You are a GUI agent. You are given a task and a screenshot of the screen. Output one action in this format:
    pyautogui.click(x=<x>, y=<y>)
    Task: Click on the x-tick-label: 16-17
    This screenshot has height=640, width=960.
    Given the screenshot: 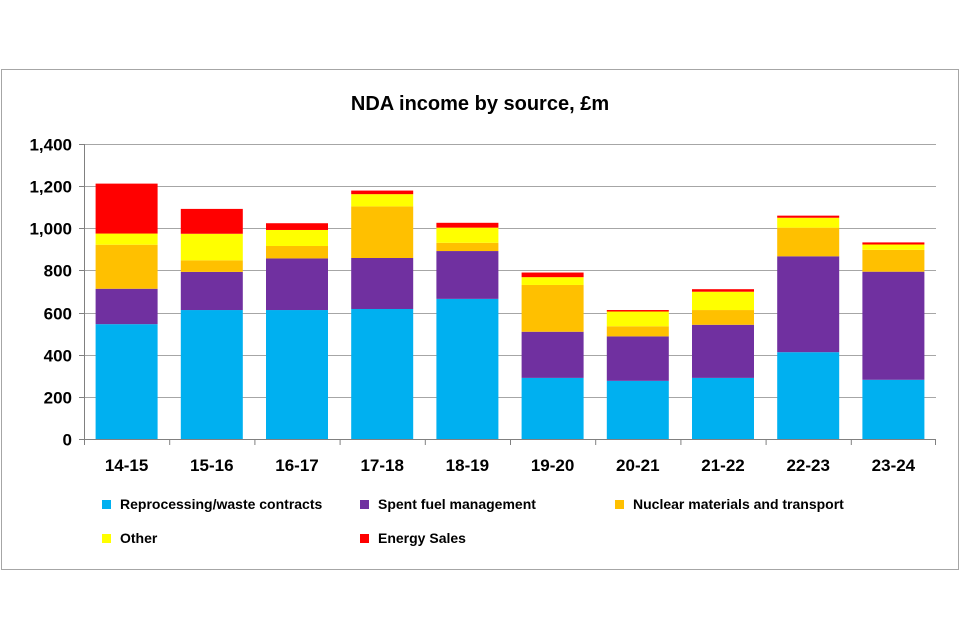 What is the action you would take?
    pyautogui.click(x=296, y=465)
    